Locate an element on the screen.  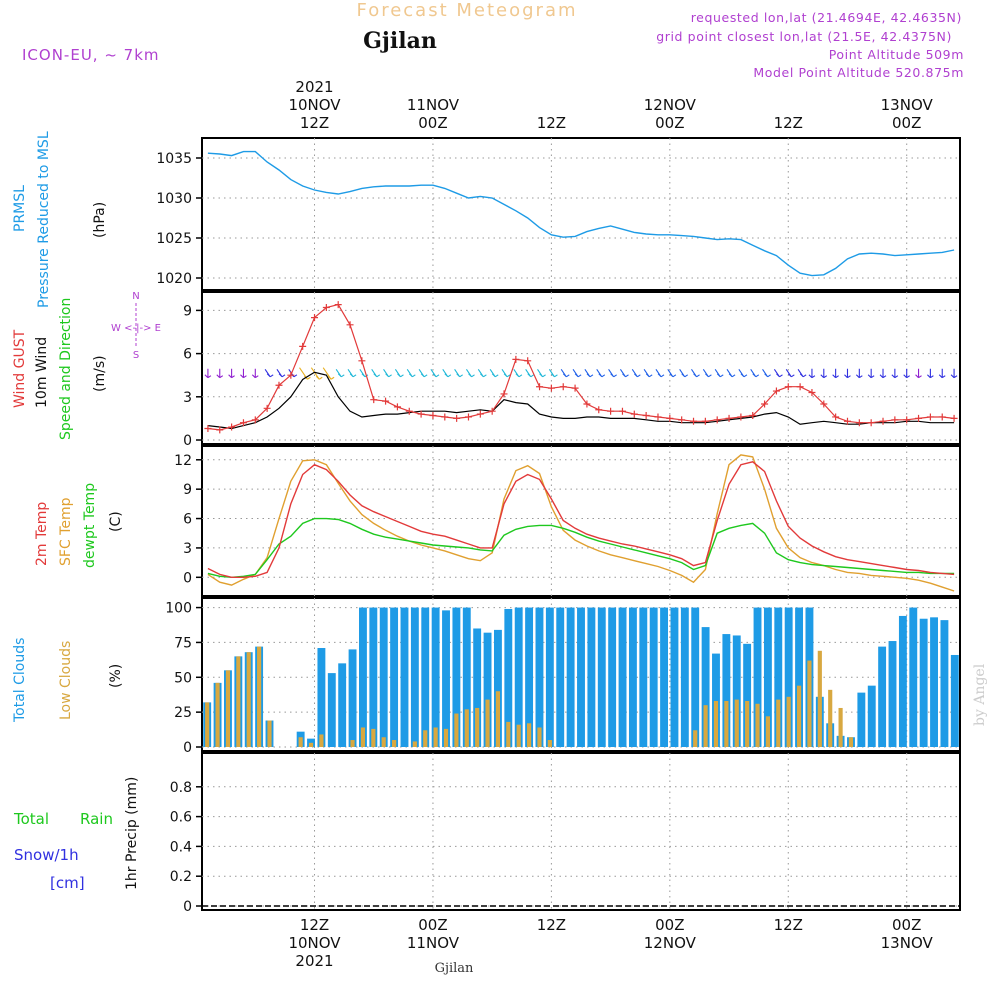
time-axis-label: 13NOV is located at coordinates (907, 943).